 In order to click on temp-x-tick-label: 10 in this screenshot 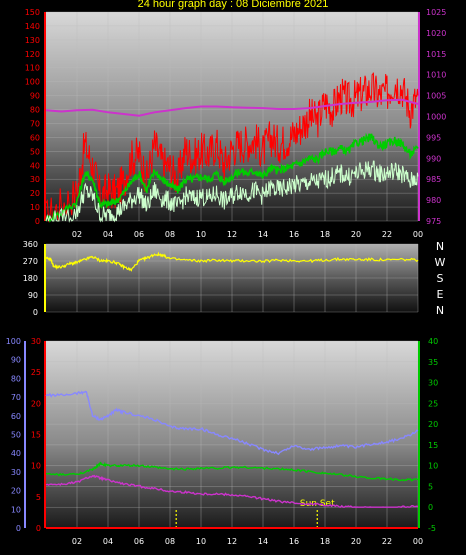, I will do `click(201, 541)`.